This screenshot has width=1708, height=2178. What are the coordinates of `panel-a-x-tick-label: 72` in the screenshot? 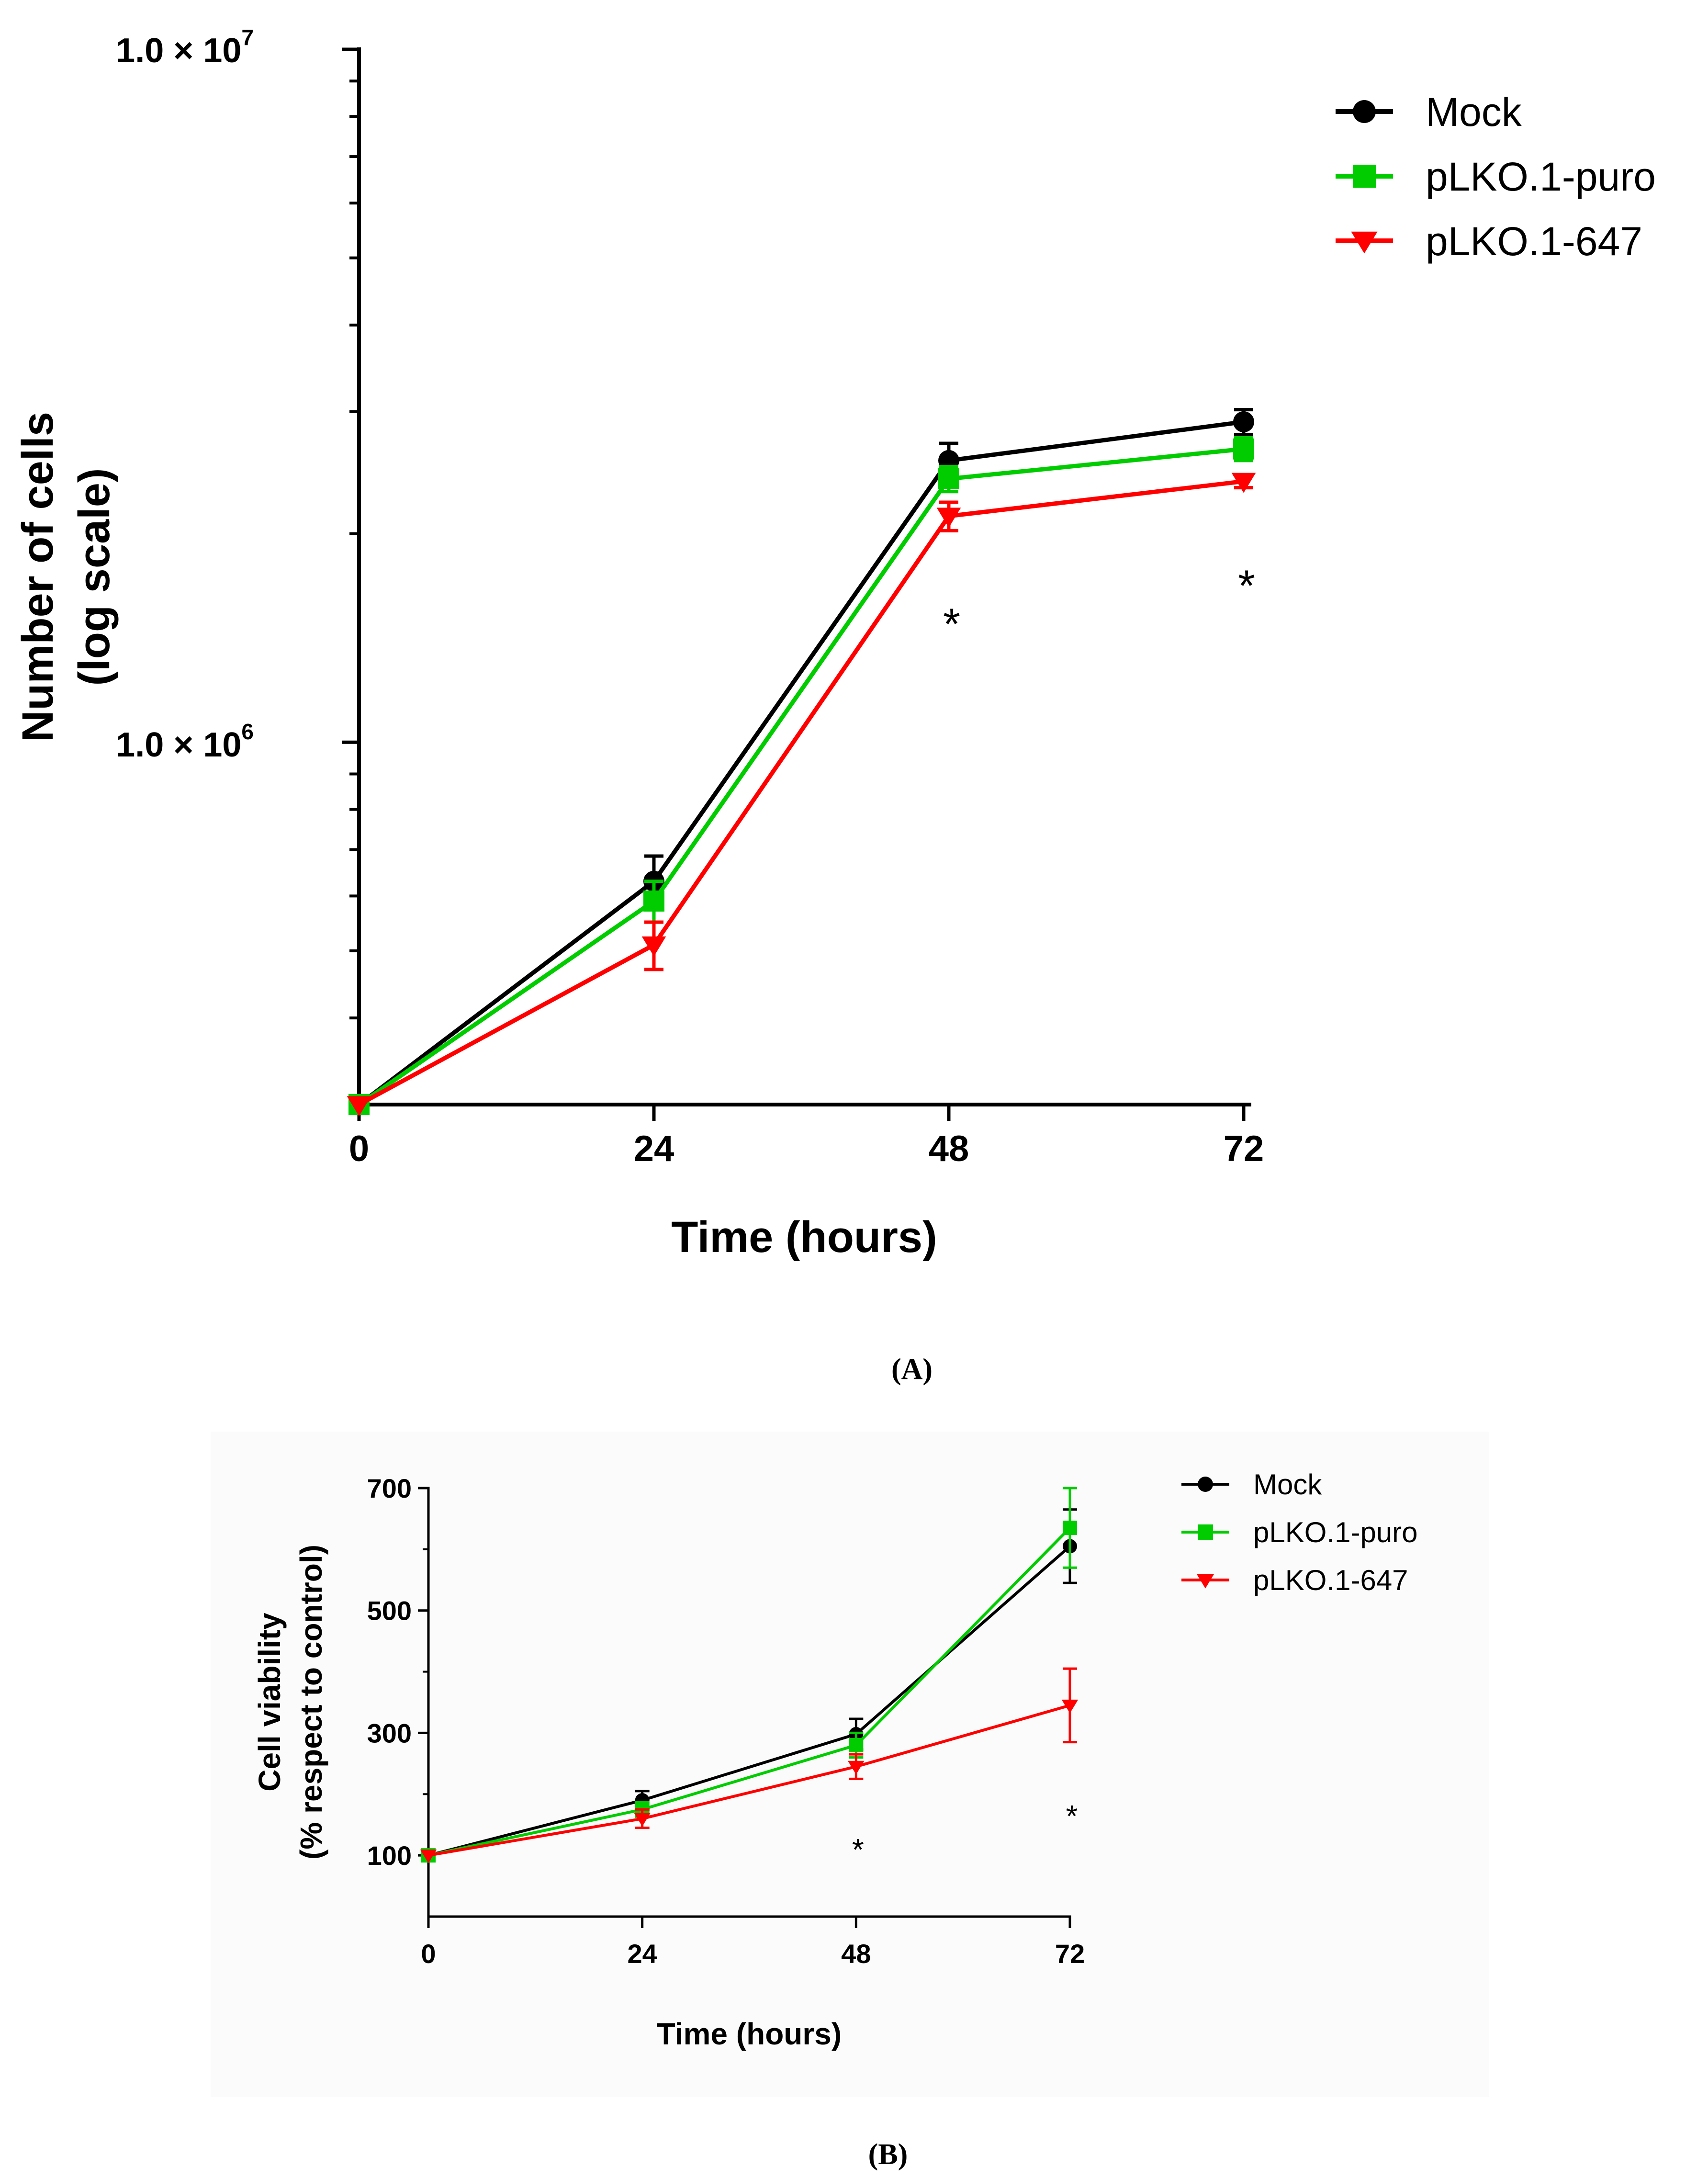 It's located at (1244, 1149).